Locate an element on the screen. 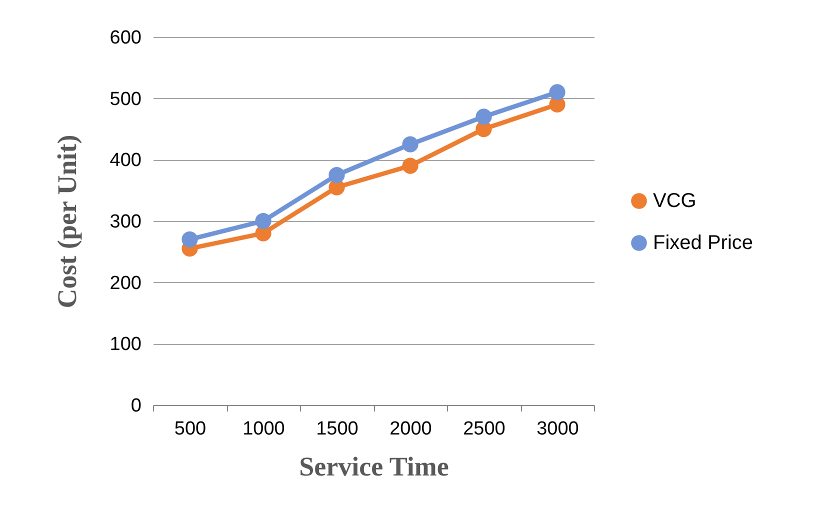 The width and height of the screenshot is (824, 529). y-axis-title: Cost (per Unit) is located at coordinates (67, 221).